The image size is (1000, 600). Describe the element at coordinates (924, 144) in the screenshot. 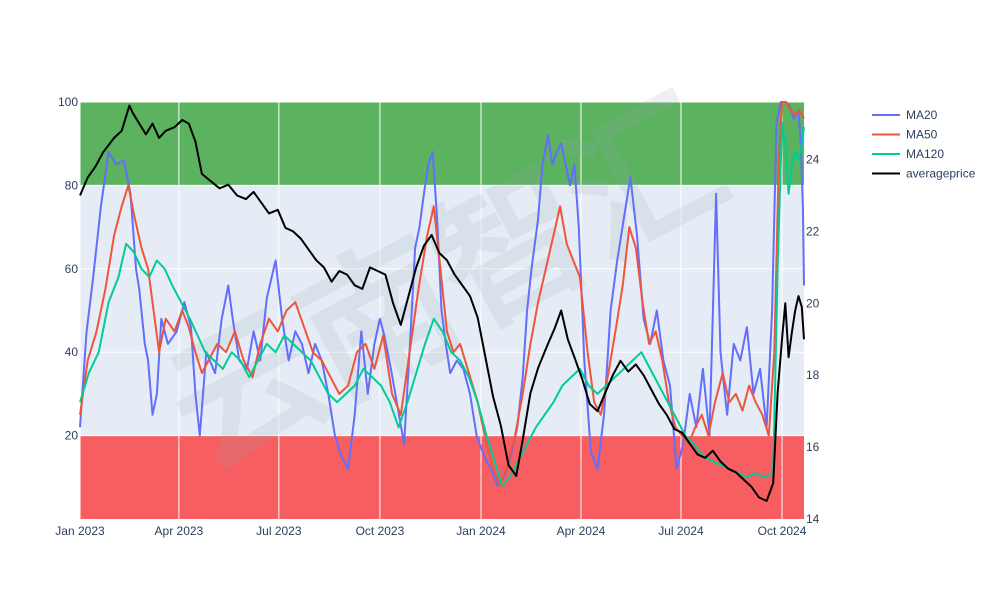

I see `legend: MA20 MA50 MA120 averageprice` at that location.